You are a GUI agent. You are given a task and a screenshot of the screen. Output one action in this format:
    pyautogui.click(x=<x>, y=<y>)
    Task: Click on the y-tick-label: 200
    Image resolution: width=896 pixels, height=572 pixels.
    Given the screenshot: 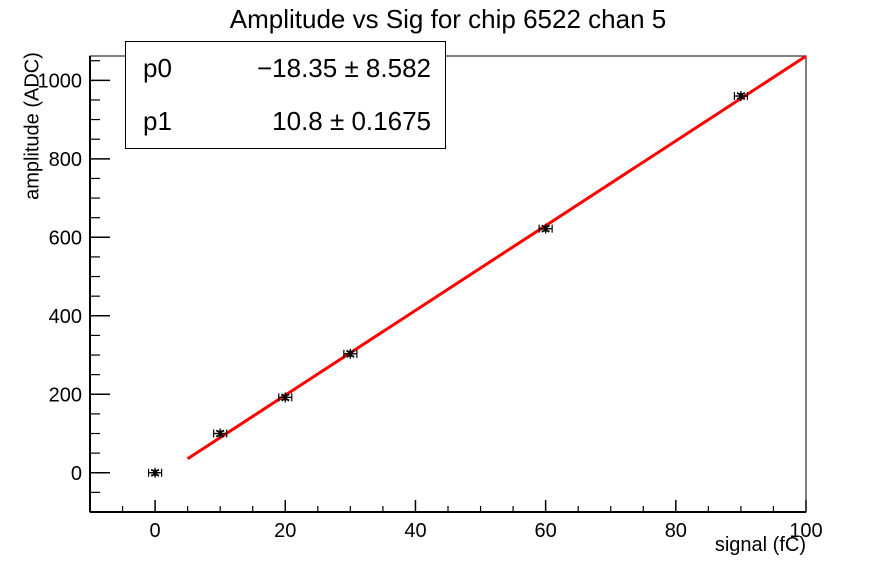 What is the action you would take?
    pyautogui.click(x=65, y=395)
    